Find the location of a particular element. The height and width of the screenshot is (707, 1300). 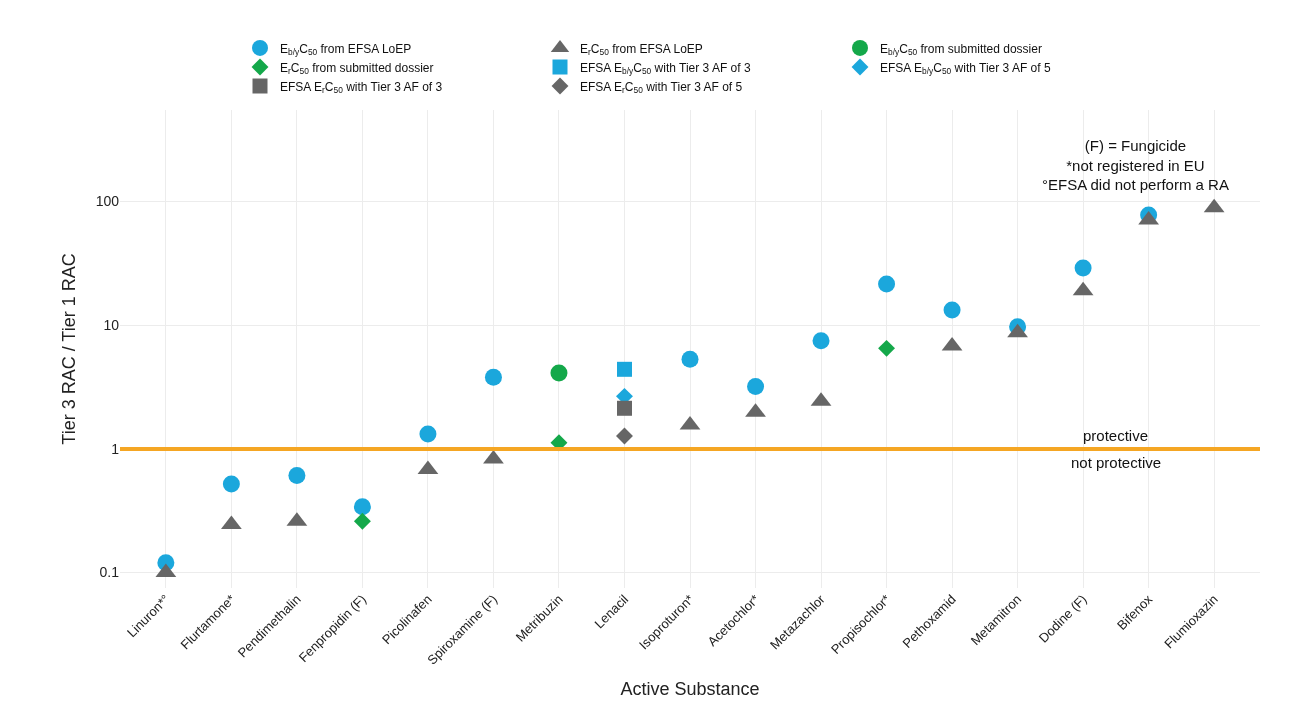

x-axis-title: Active Substance is located at coordinates (690, 688).